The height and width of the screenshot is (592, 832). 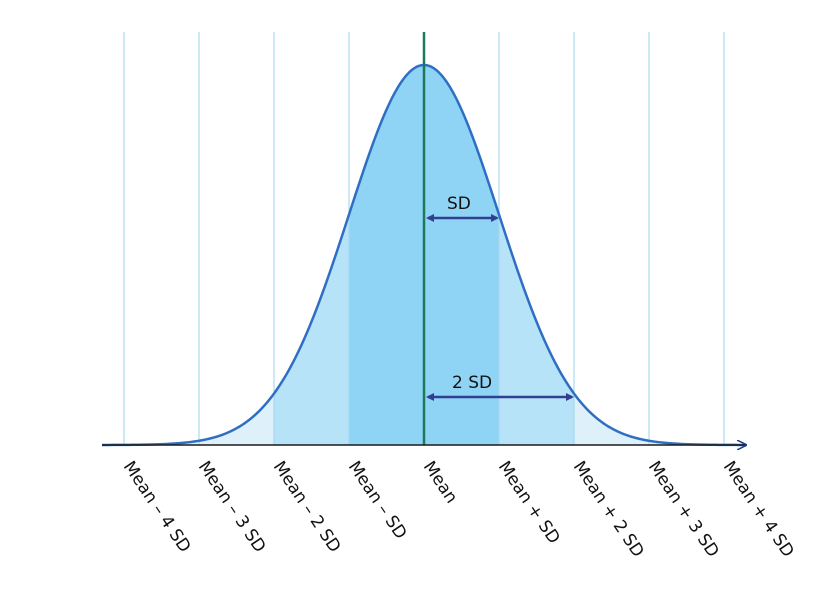 I want to click on axis-label: Mean + 3 SD, so click(x=683, y=510).